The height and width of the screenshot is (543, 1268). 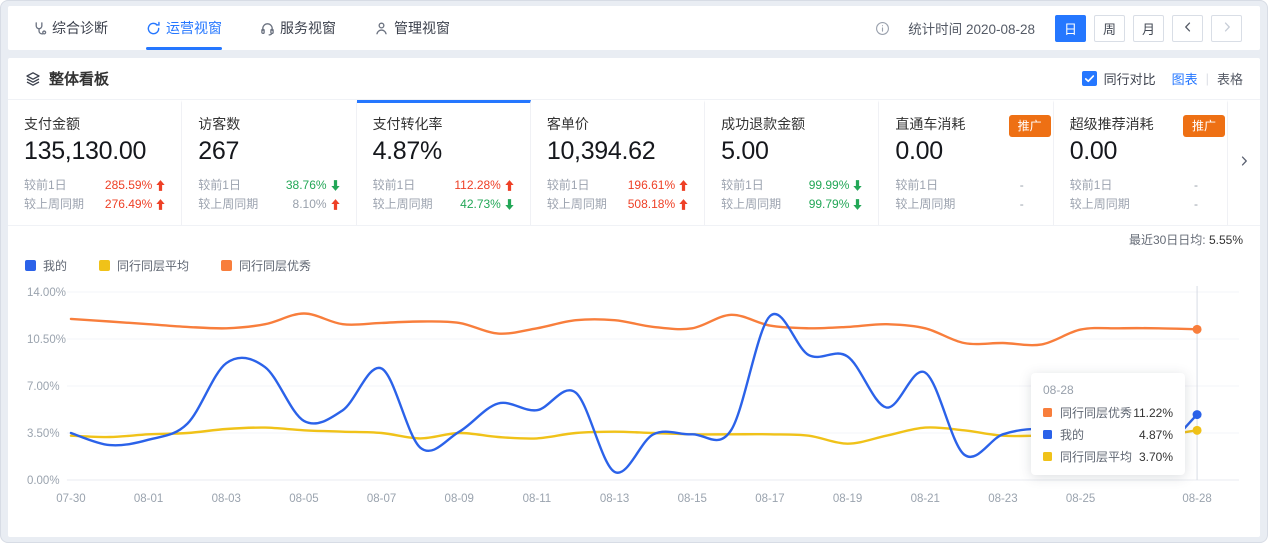 I want to click on stat-time-label: 统计时间 2020-08-28, so click(x=971, y=29).